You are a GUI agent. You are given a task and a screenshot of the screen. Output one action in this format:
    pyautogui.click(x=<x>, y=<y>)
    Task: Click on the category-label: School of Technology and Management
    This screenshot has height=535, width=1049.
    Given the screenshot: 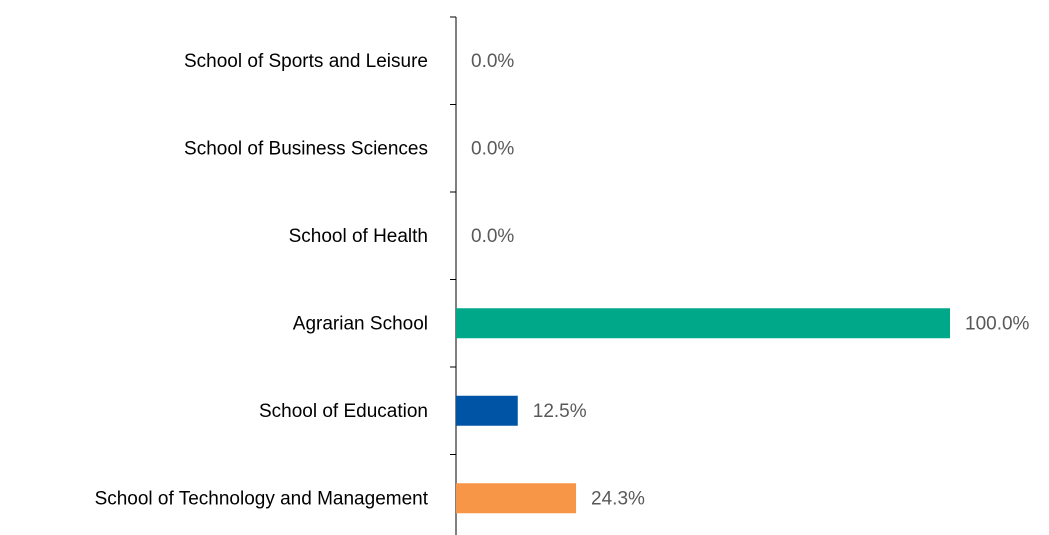 What is the action you would take?
    pyautogui.click(x=262, y=498)
    